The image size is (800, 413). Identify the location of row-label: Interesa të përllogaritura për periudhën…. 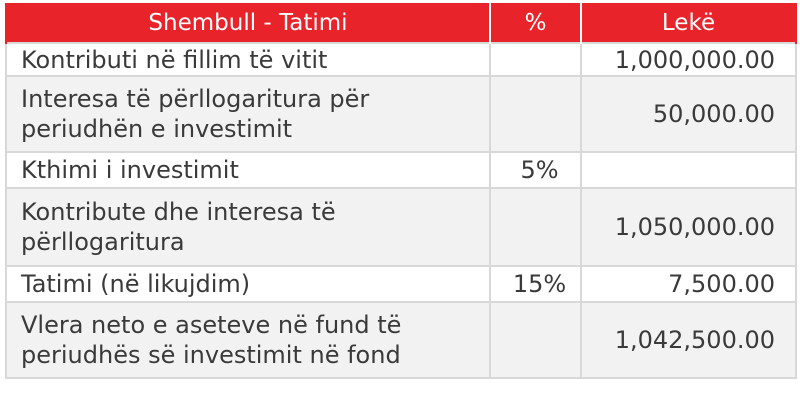
(248, 114).